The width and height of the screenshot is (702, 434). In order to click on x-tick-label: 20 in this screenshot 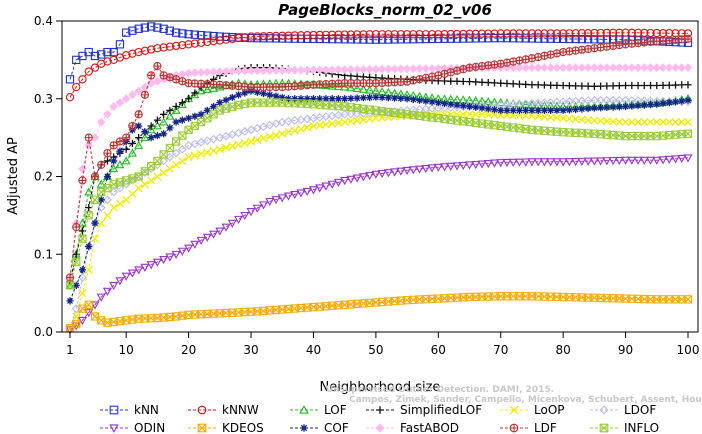, I will do `click(188, 350)`.